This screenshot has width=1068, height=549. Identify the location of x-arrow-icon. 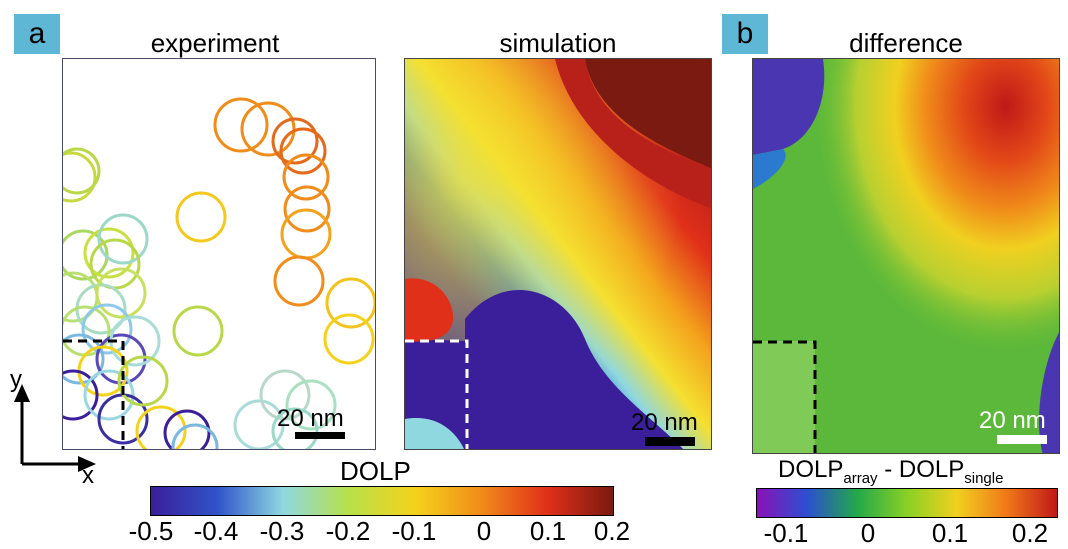
(87, 464).